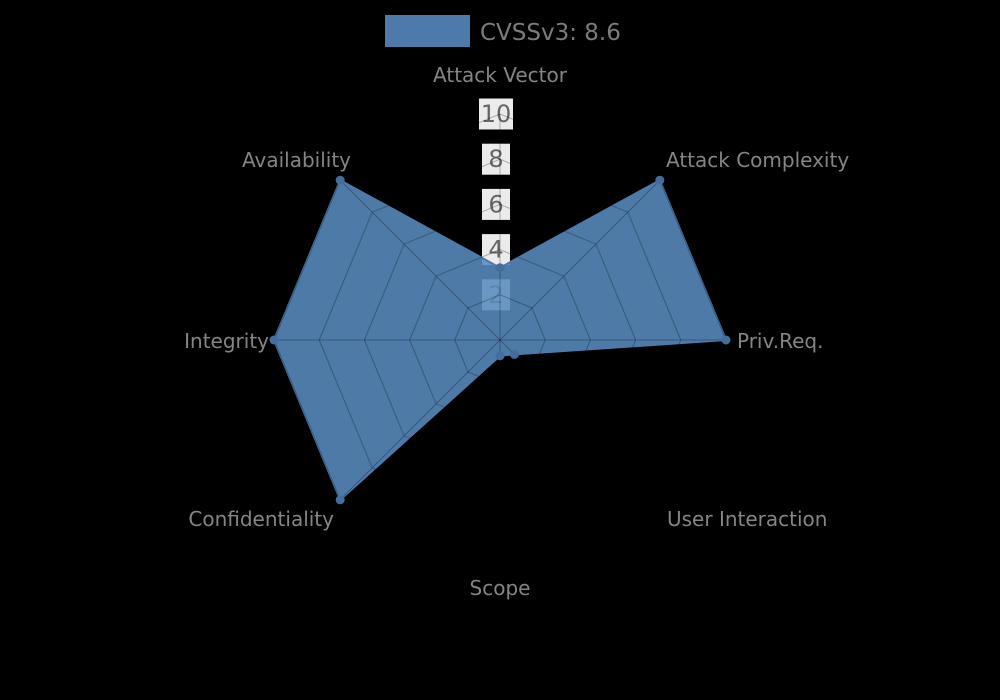 The image size is (1000, 700). Describe the element at coordinates (427, 31) in the screenshot. I see `legend-swatch` at that location.